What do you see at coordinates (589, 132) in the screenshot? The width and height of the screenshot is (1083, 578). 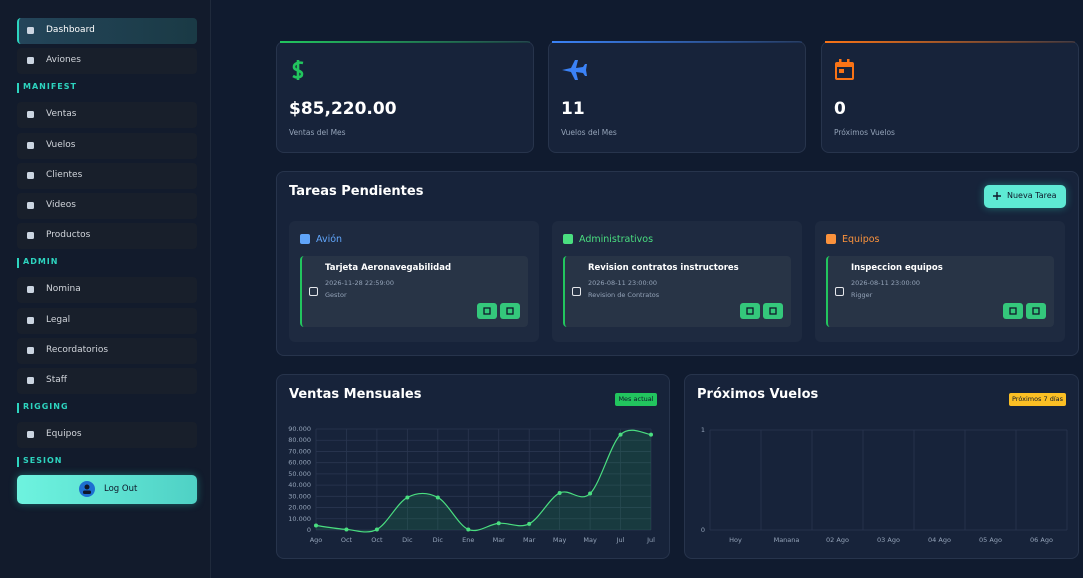 I see `stat-label: Vuelos del Mes` at bounding box center [589, 132].